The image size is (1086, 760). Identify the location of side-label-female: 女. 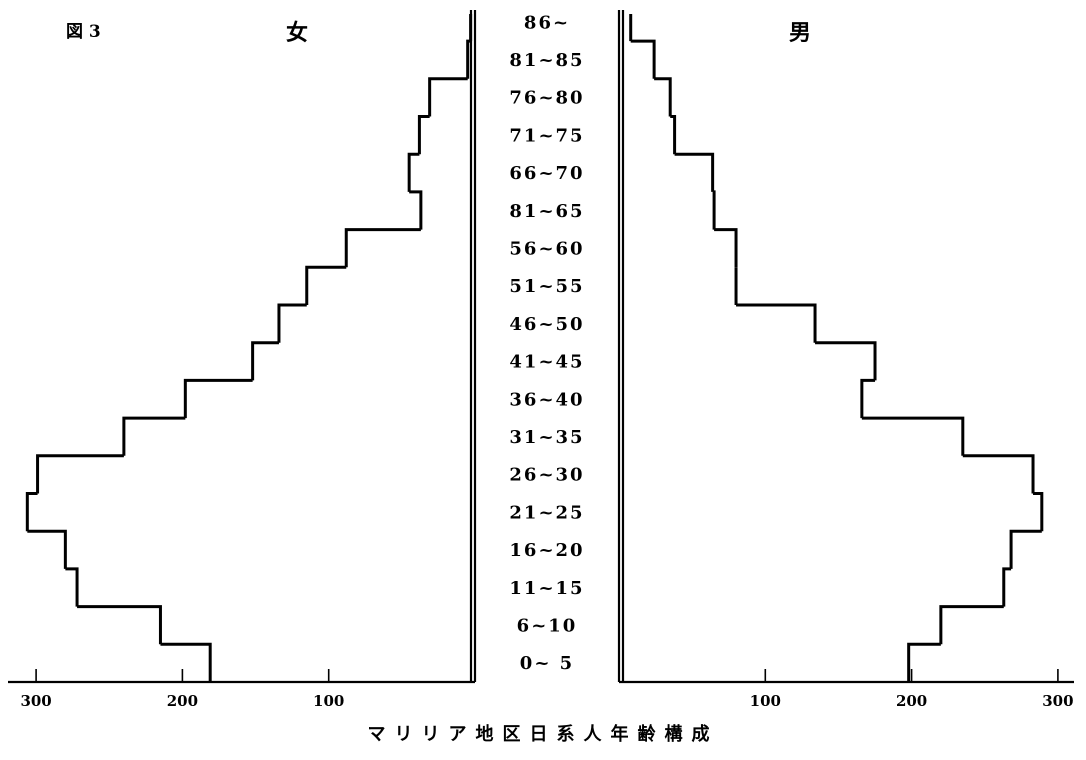
(297, 33).